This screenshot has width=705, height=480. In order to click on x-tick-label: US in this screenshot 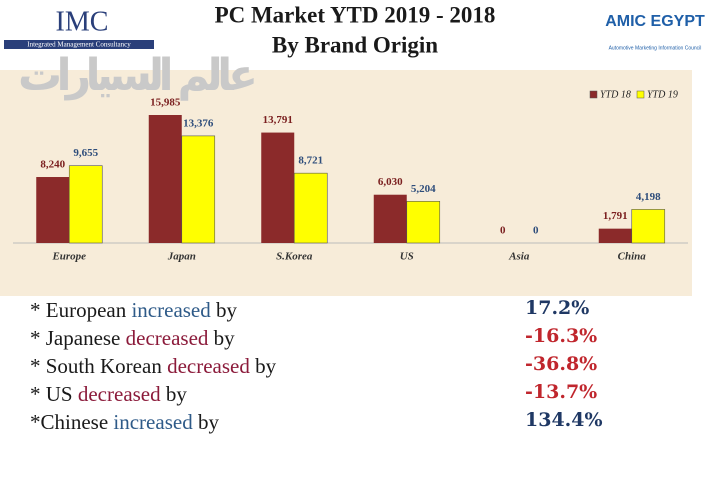, I will do `click(407, 257)`.